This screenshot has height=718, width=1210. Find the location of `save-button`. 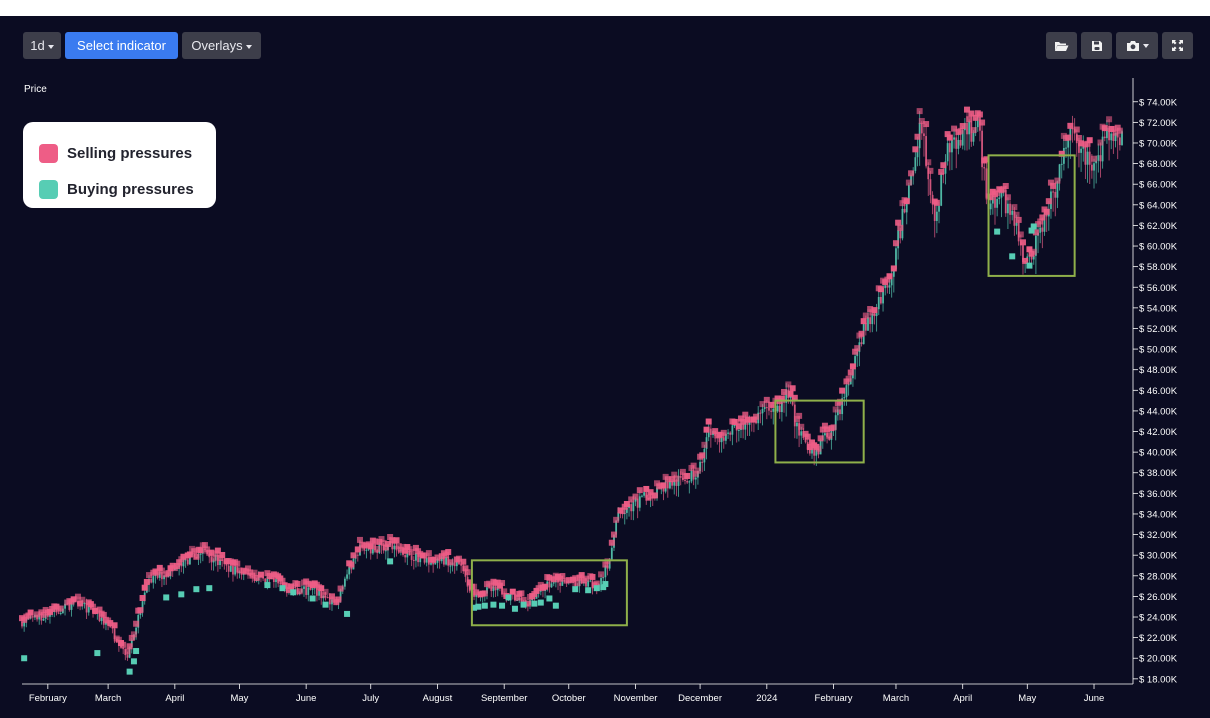

save-button is located at coordinates (1096, 45).